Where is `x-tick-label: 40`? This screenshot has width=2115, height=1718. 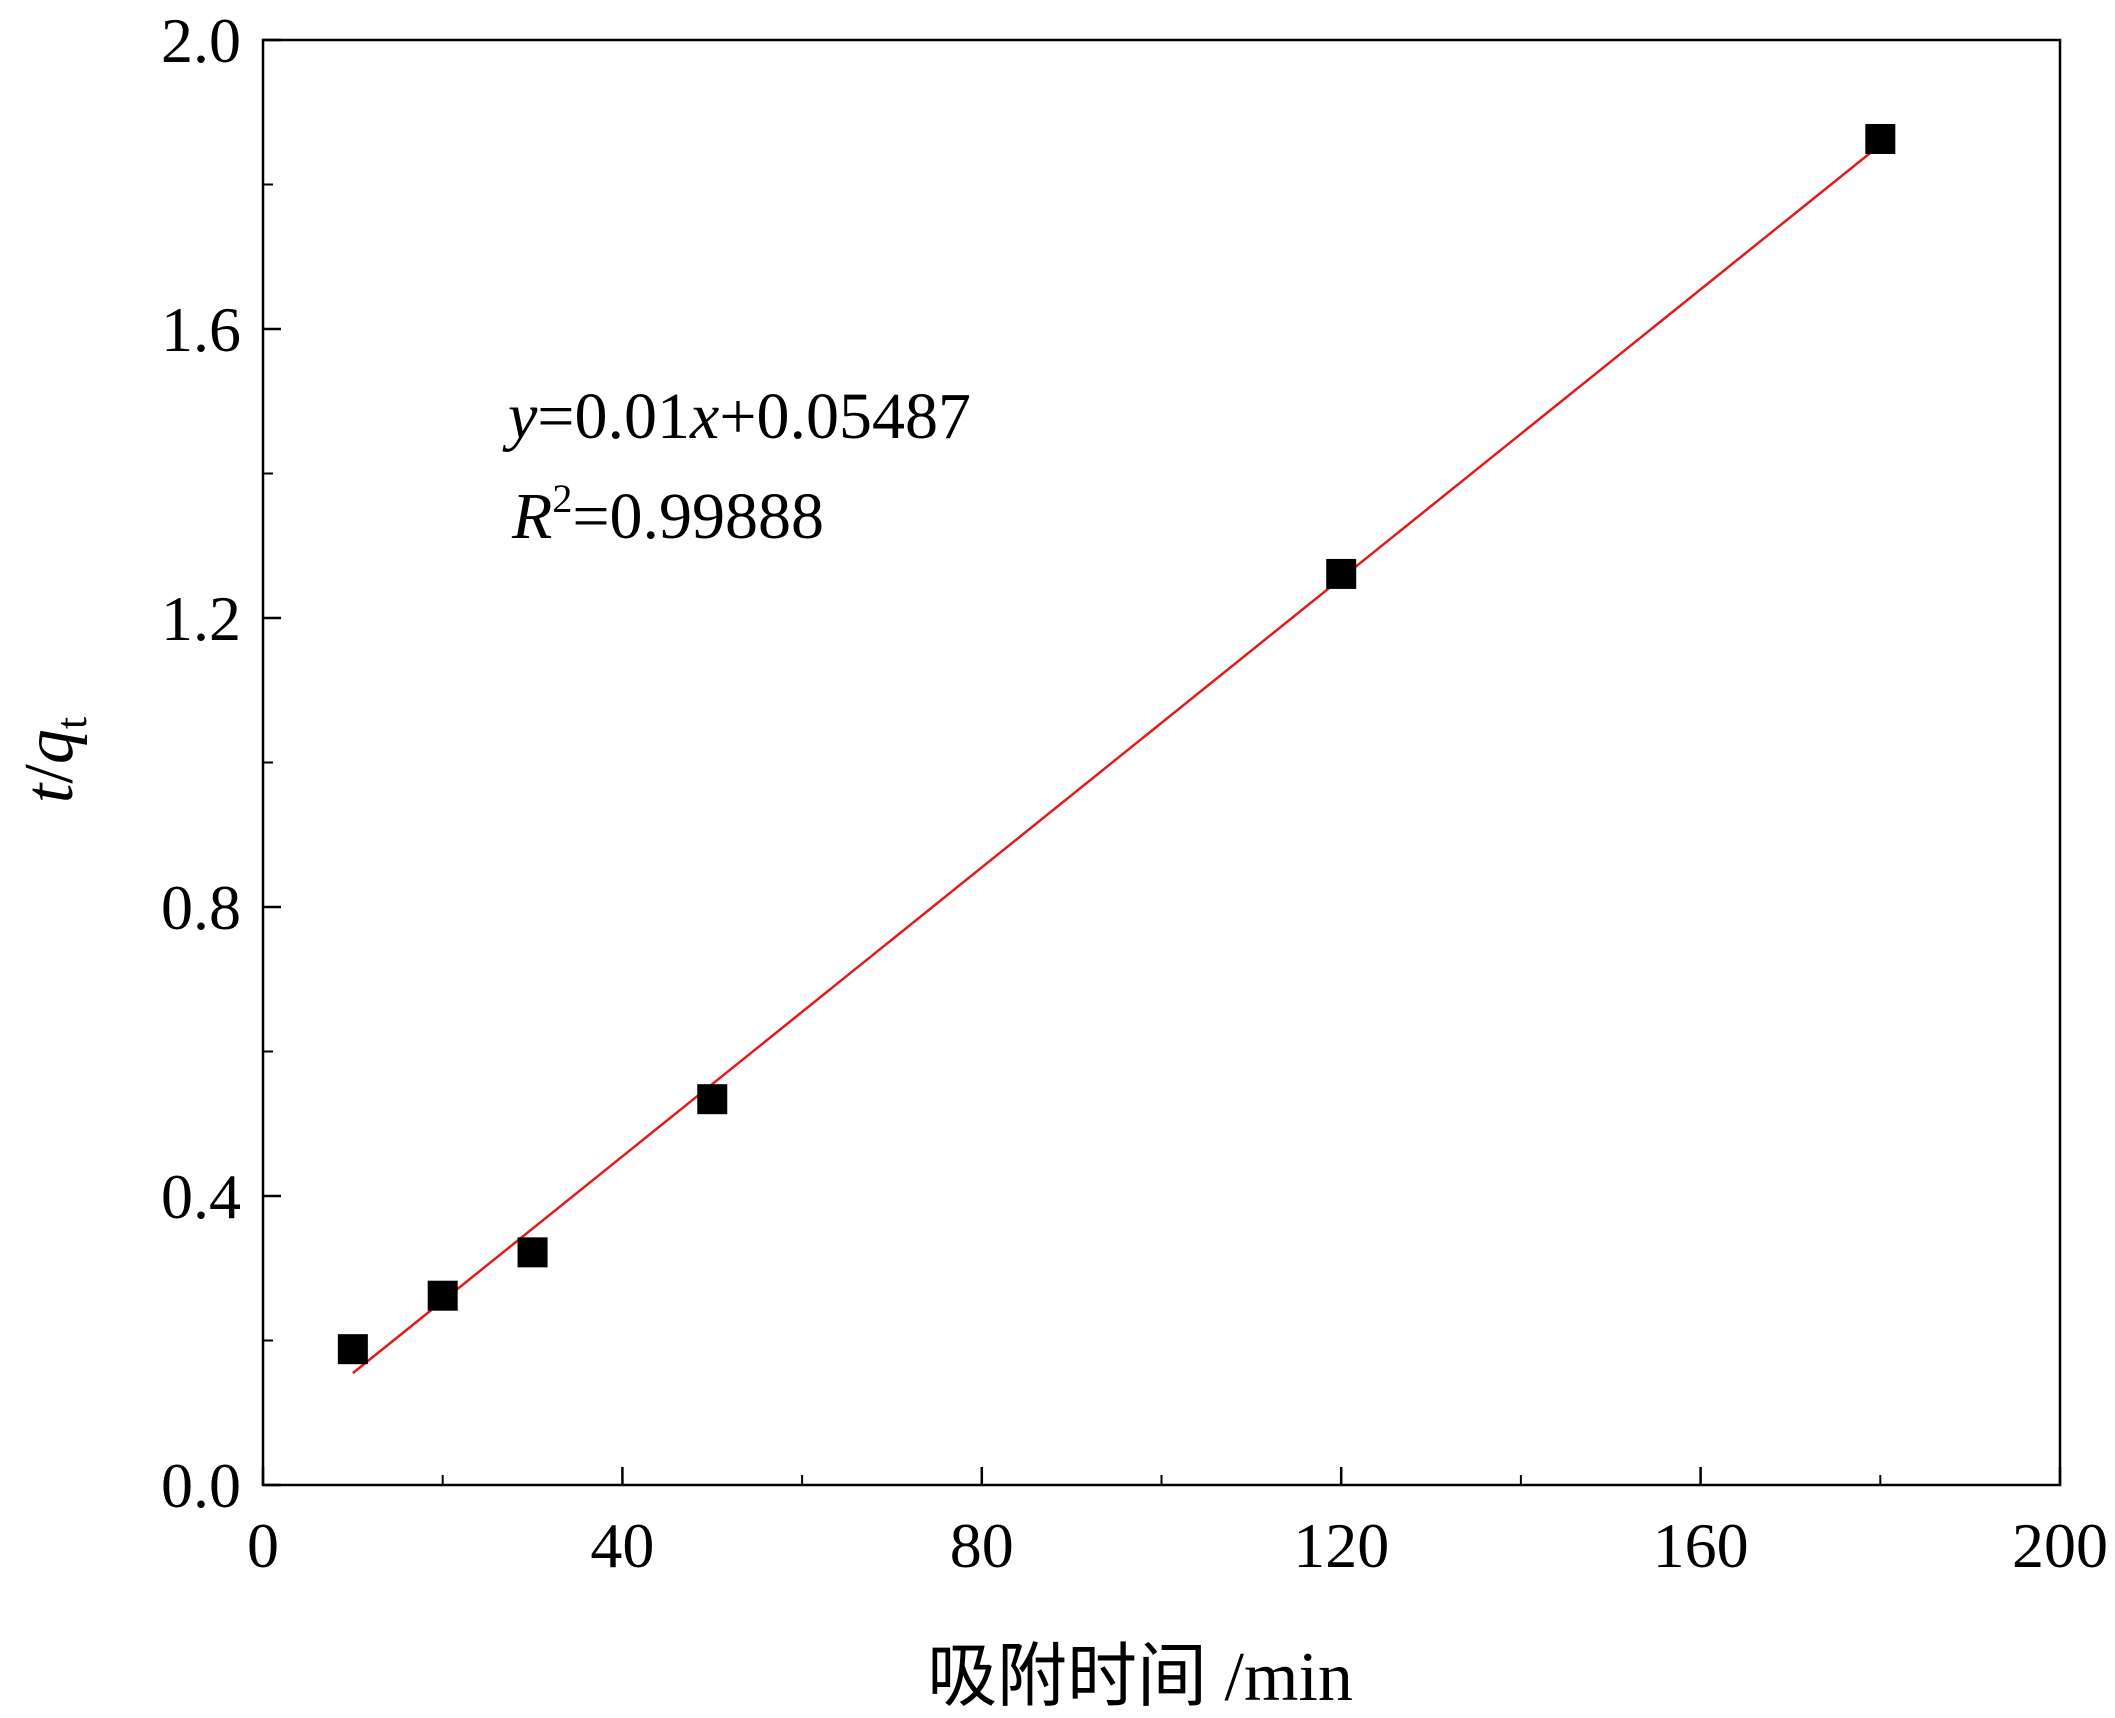
x-tick-label: 40 is located at coordinates (622, 1545).